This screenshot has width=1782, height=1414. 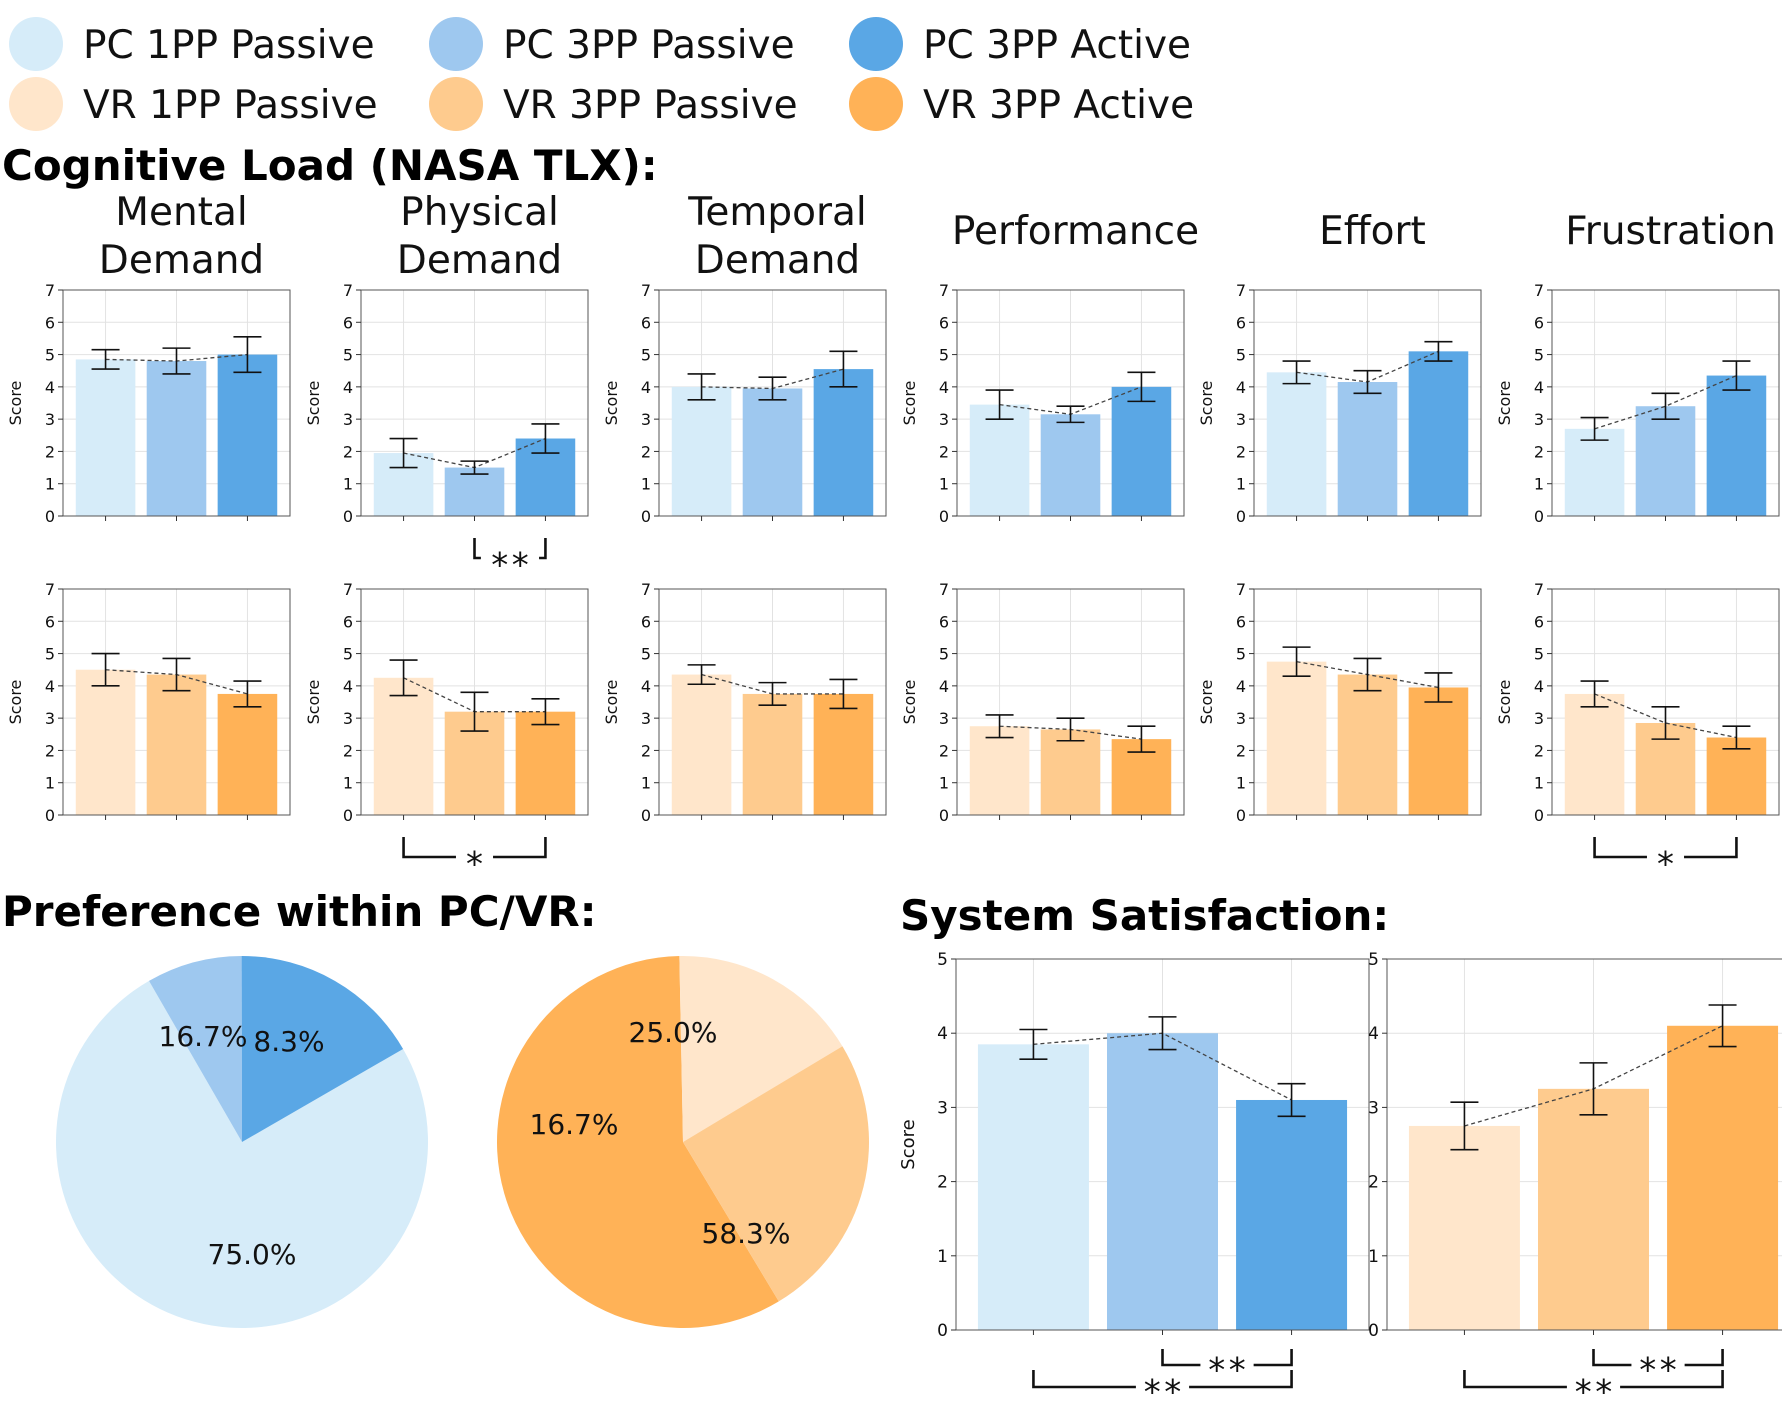 I want to click on panel-title-line1: Temporal, so click(x=777, y=212).